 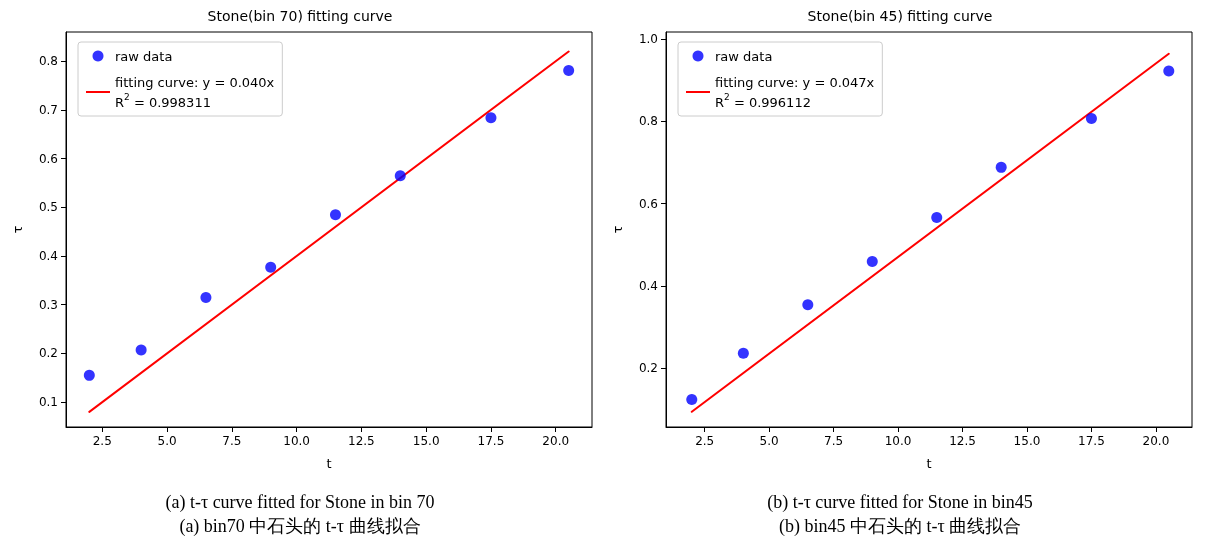 I want to click on y-tick-label: 0.3, so click(x=48, y=304).